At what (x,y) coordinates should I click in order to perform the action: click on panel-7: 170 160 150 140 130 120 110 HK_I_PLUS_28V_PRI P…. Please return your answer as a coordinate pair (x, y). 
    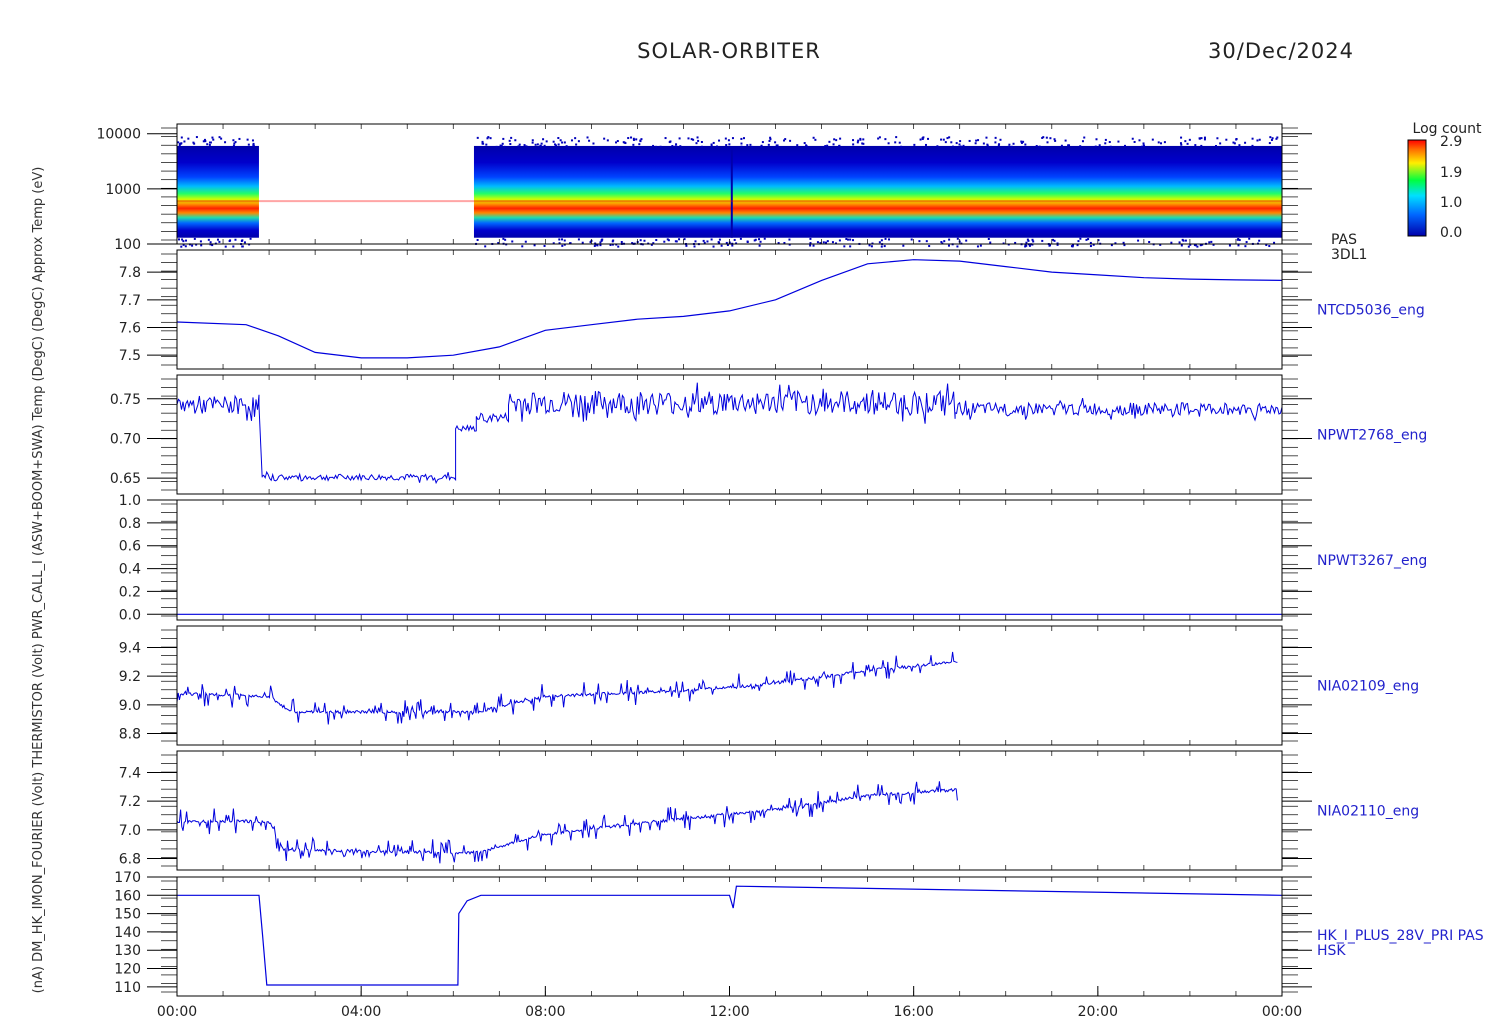
    Looking at the image, I should click on (799, 933).